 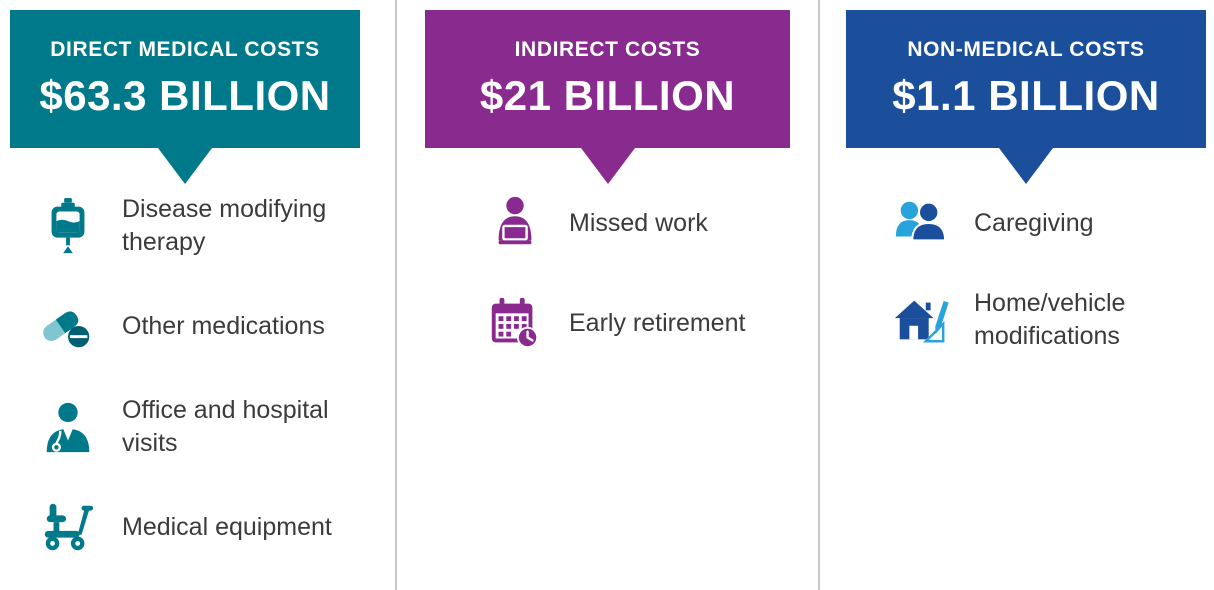 What do you see at coordinates (515, 223) in the screenshot?
I see `person-laptop-icon` at bounding box center [515, 223].